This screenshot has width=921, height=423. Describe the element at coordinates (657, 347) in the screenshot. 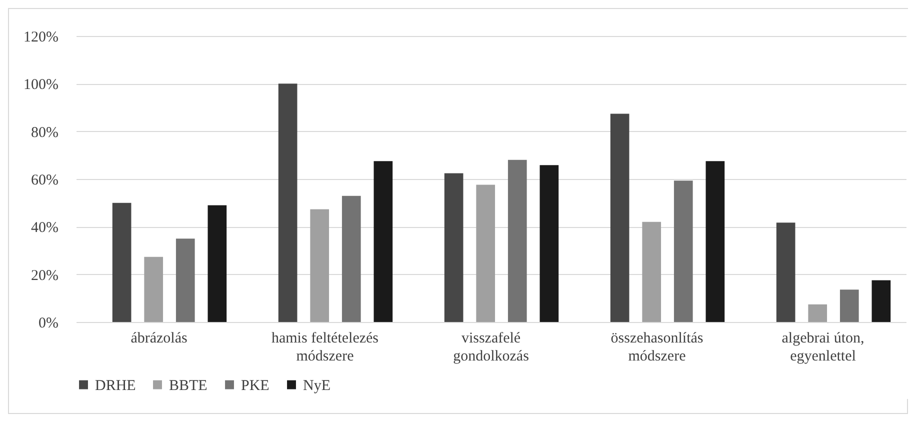

I see `x-tick-label: összehasonlítás módszere` at that location.